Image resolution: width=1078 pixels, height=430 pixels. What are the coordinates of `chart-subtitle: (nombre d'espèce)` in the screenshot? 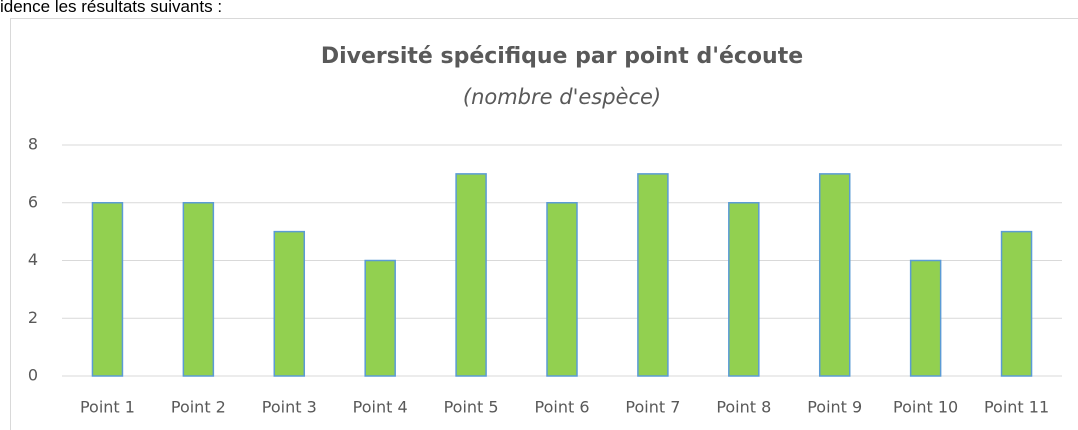 It's located at (562, 97).